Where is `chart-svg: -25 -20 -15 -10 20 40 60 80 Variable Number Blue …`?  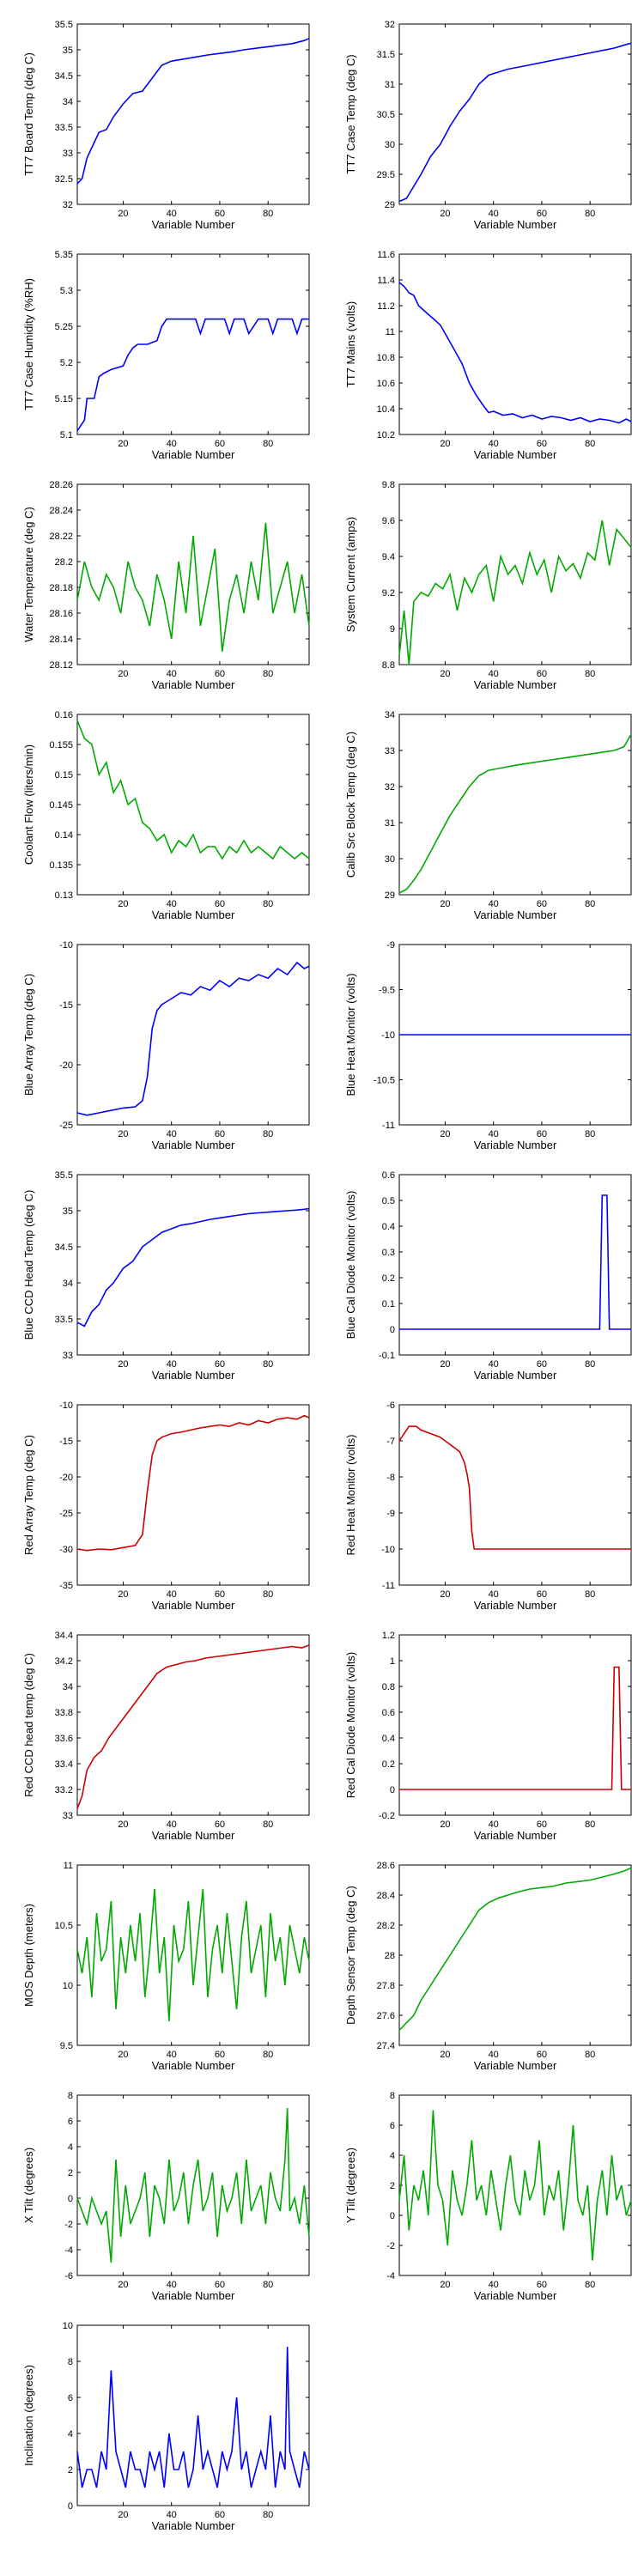 chart-svg: -25 -20 -15 -10 20 40 60 80 Variable Number Blue … is located at coordinates (166, 1045).